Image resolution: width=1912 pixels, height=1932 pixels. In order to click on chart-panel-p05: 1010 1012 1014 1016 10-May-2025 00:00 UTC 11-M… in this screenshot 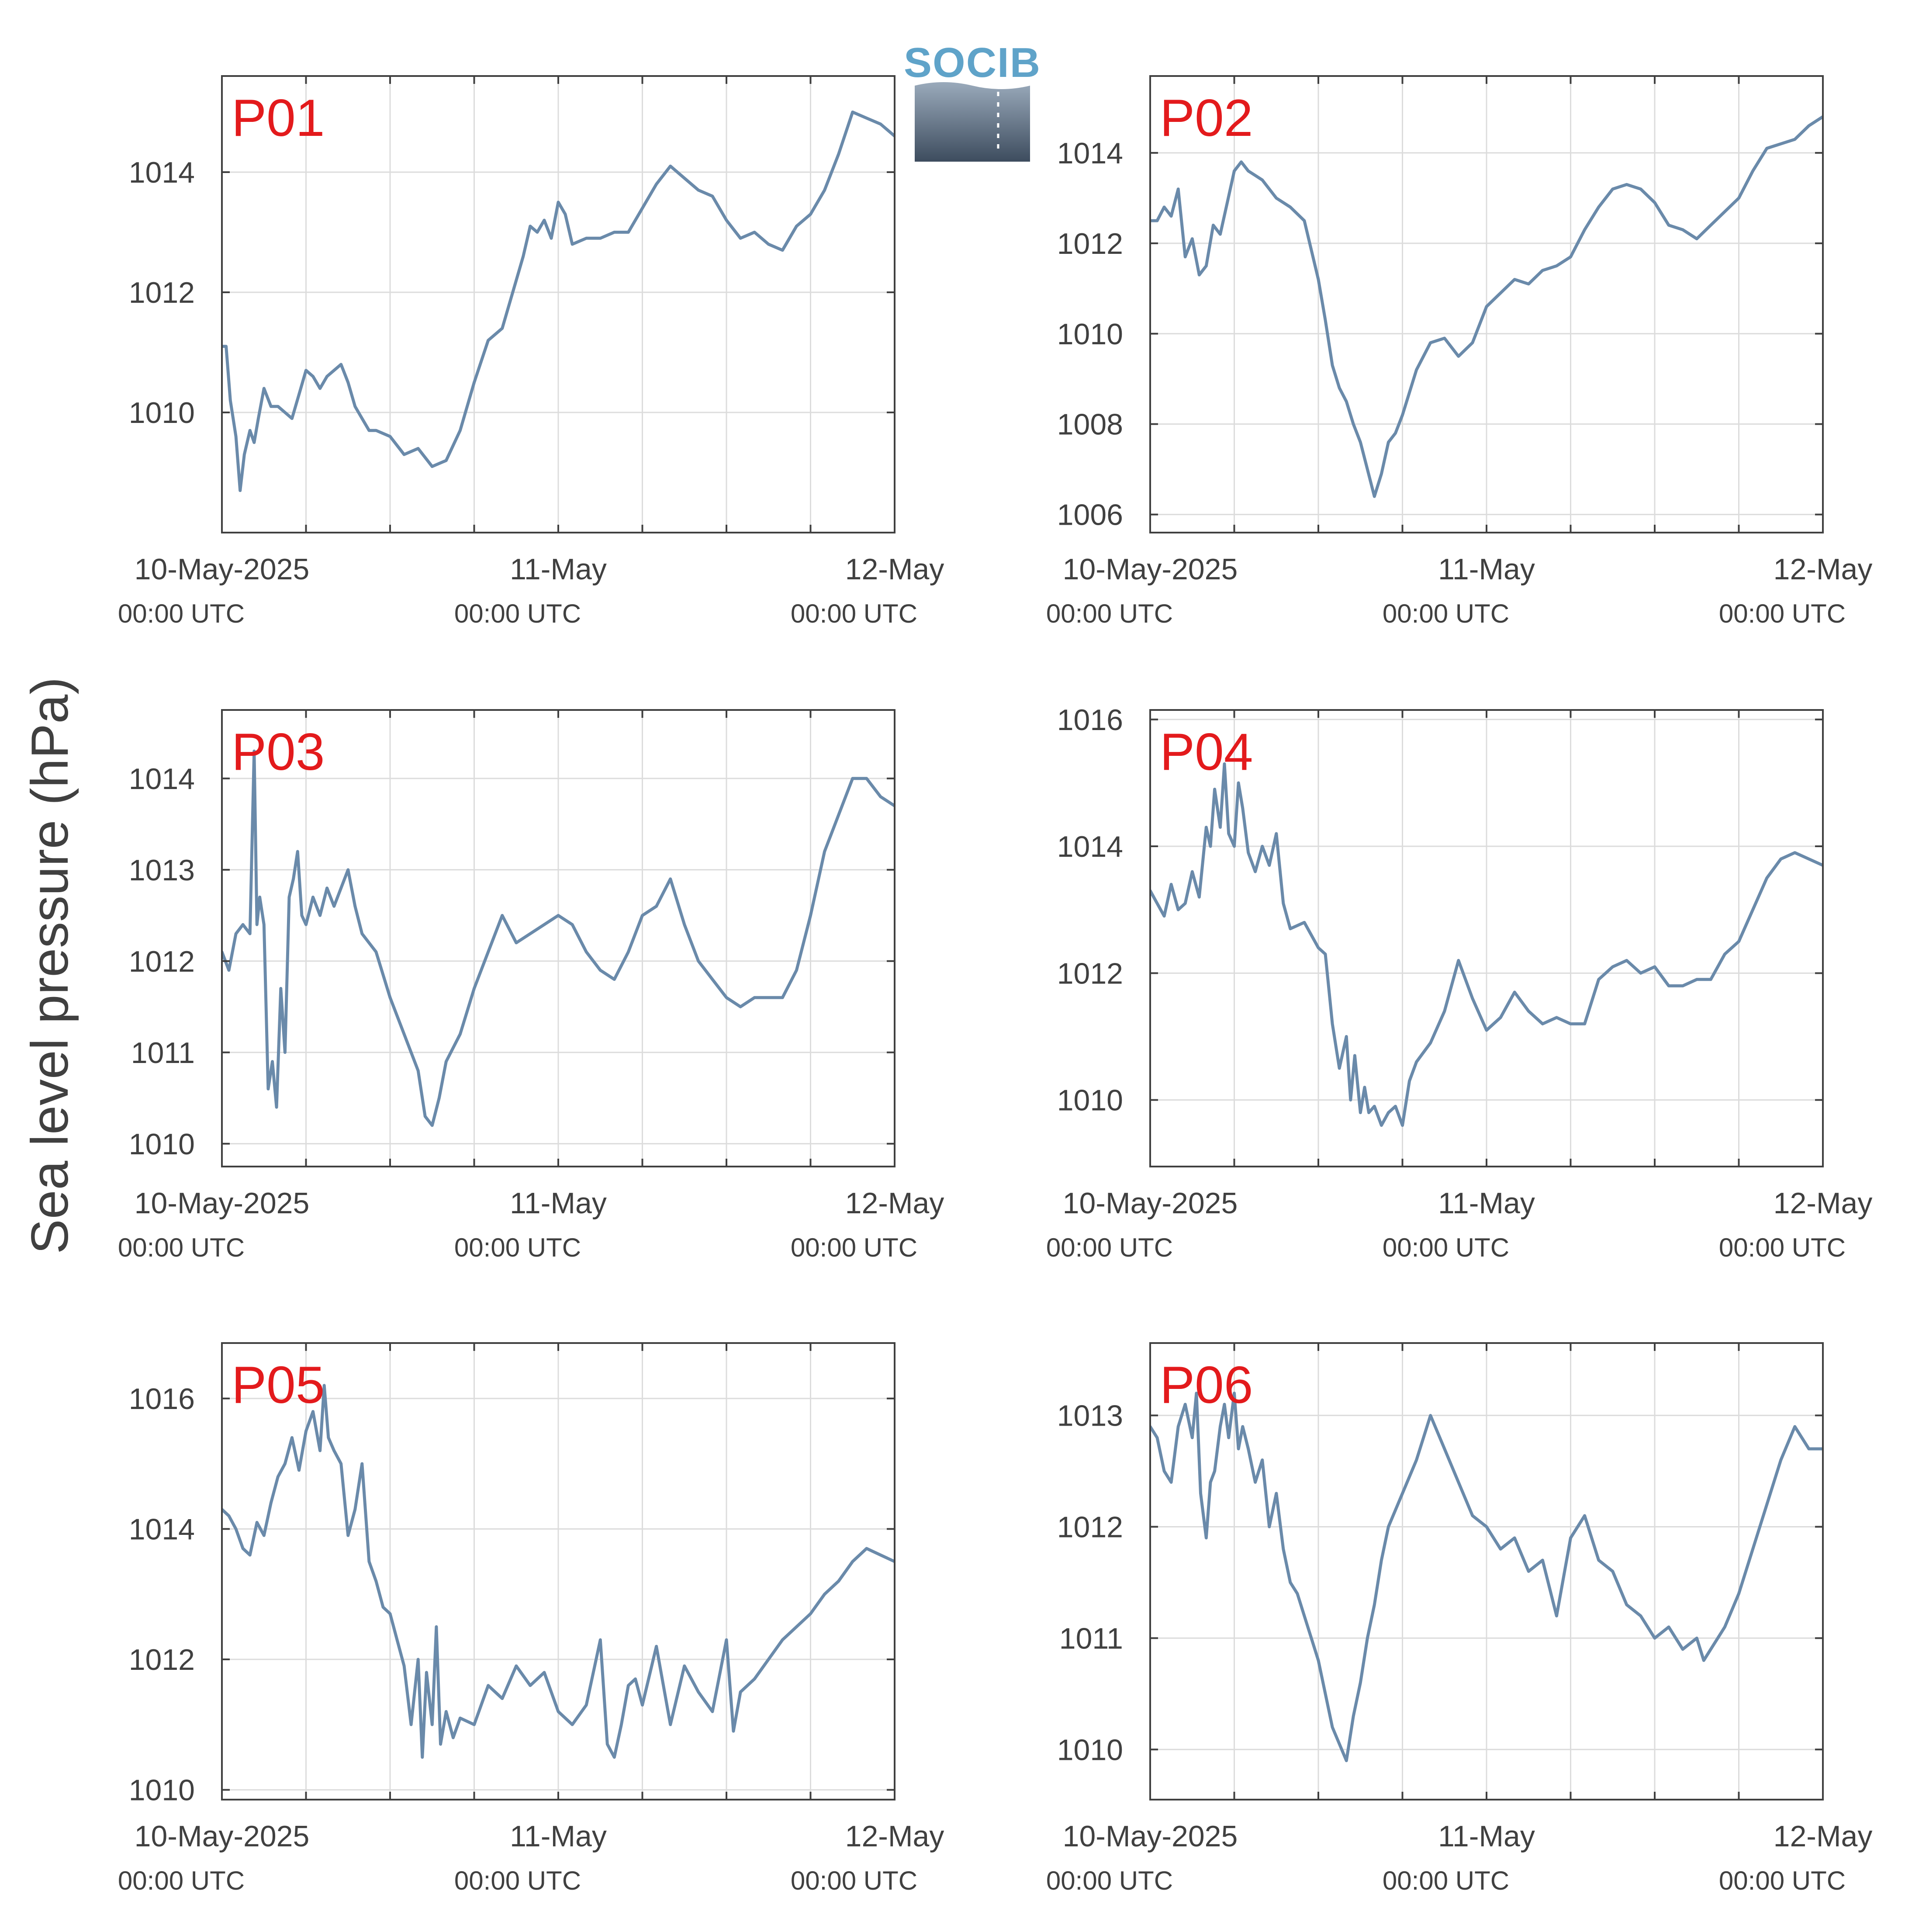, I will do `click(531, 1618)`.